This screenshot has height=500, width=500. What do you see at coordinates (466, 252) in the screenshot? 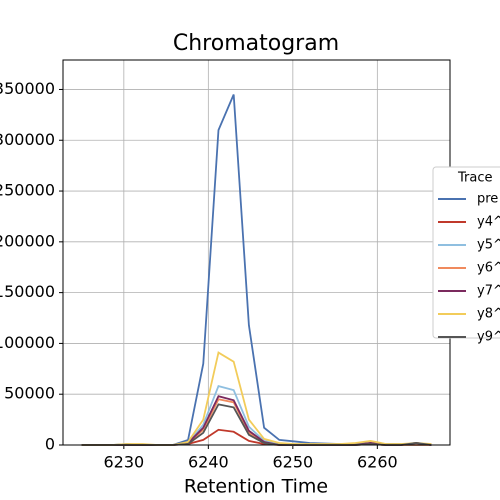
I see `legend-box` at bounding box center [466, 252].